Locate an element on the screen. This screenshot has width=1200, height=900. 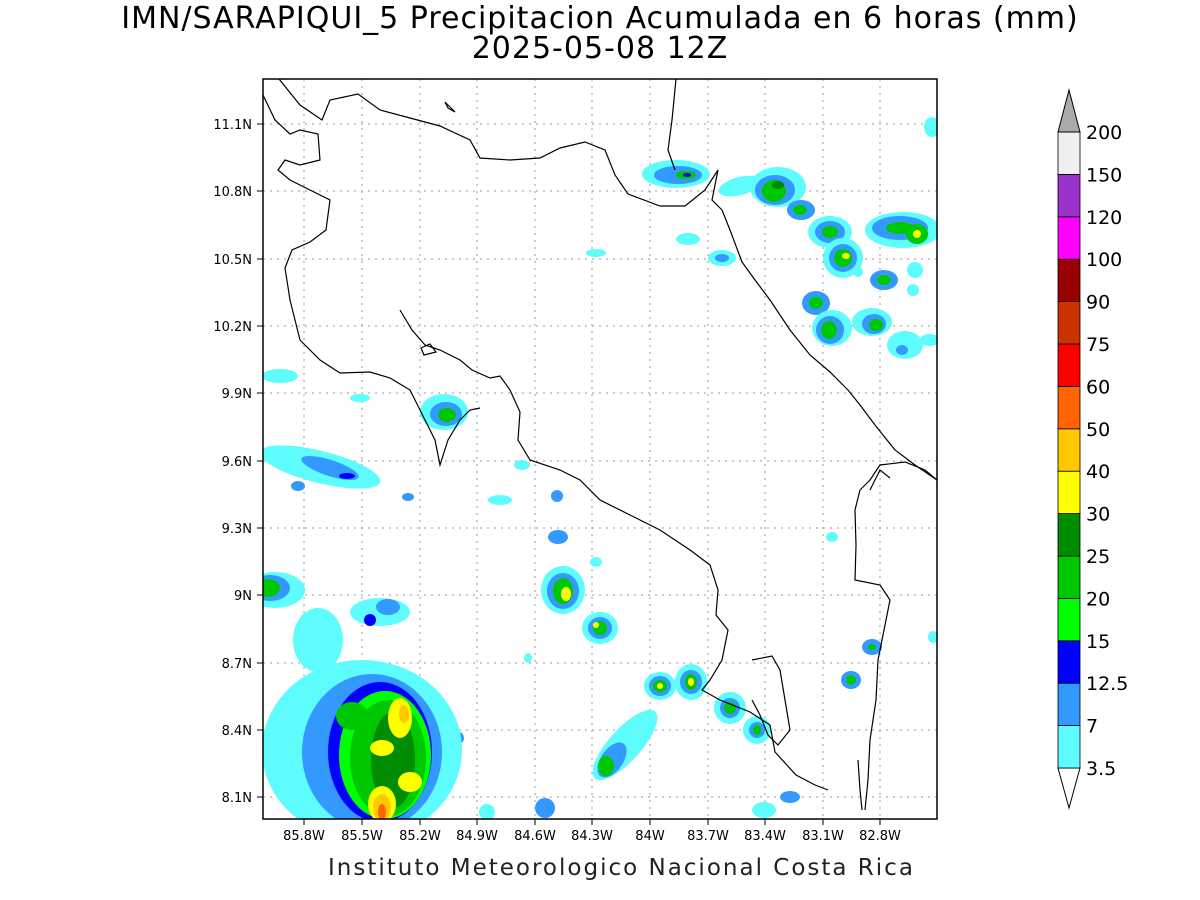
colorbar-level-label: 7 is located at coordinates (1092, 727).